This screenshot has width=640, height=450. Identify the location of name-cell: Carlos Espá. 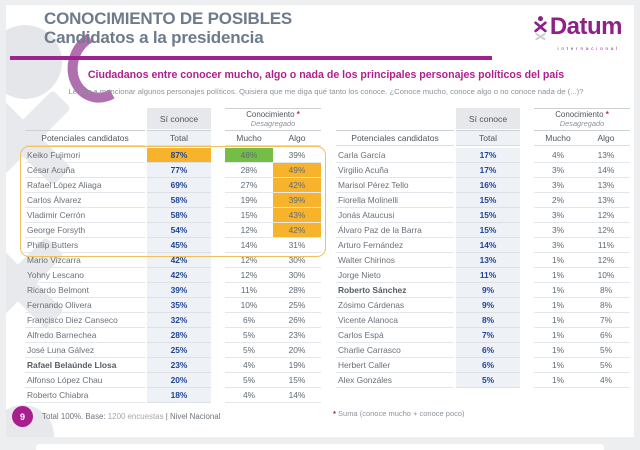
(395, 335).